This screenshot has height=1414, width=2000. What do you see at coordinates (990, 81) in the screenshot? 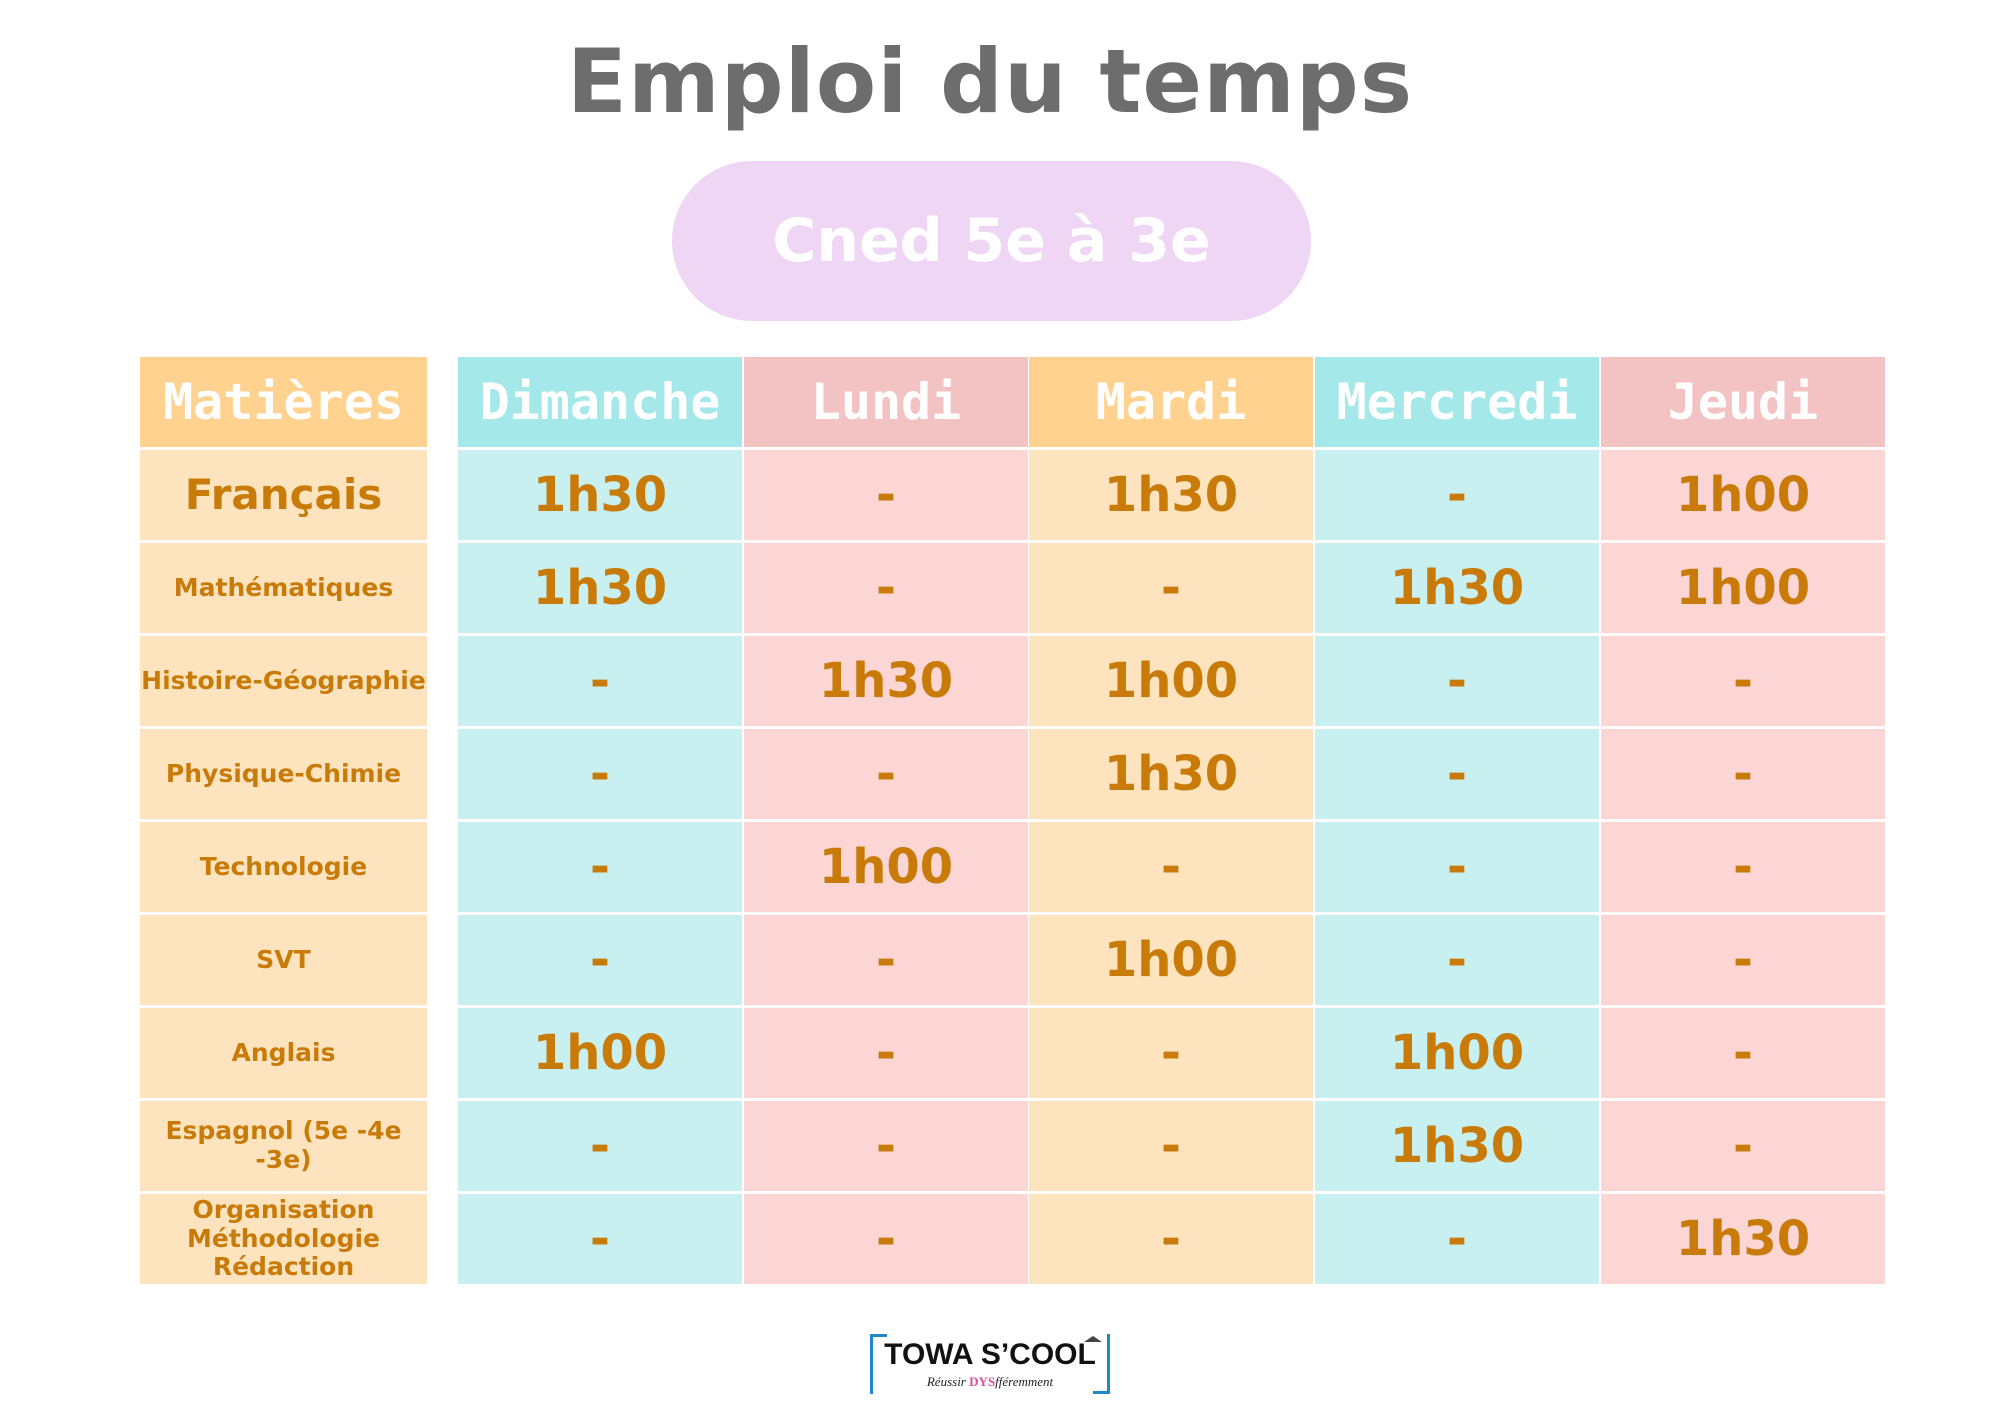
I see `page-title: Emploi du temps` at bounding box center [990, 81].